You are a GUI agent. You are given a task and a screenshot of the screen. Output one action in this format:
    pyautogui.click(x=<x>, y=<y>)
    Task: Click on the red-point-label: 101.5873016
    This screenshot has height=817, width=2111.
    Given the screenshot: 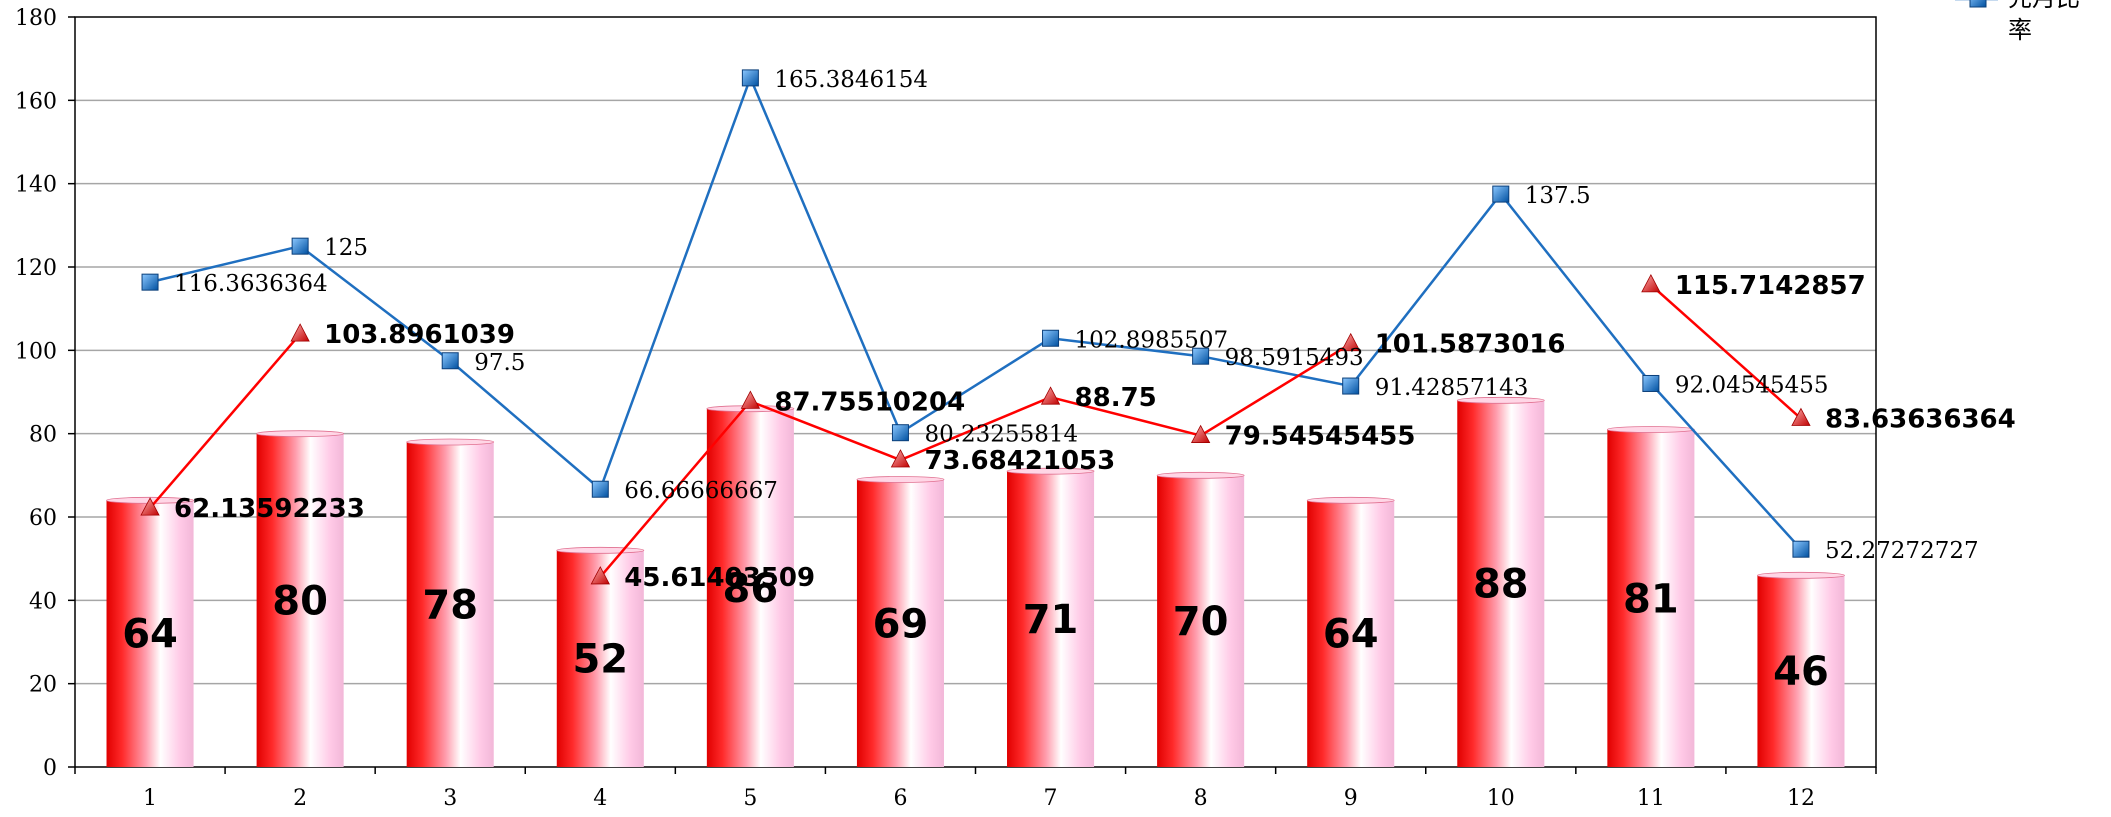 What is the action you would take?
    pyautogui.click(x=1470, y=345)
    